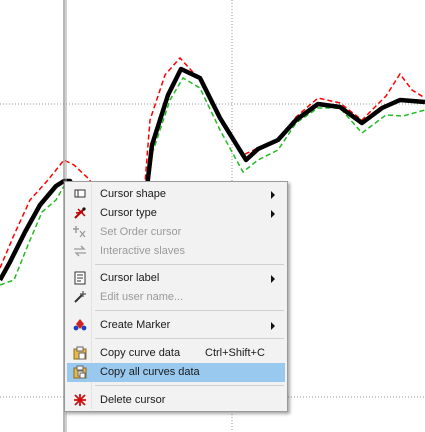  I want to click on menu-item-interactive-slaves: Interactive slaves, so click(176, 251).